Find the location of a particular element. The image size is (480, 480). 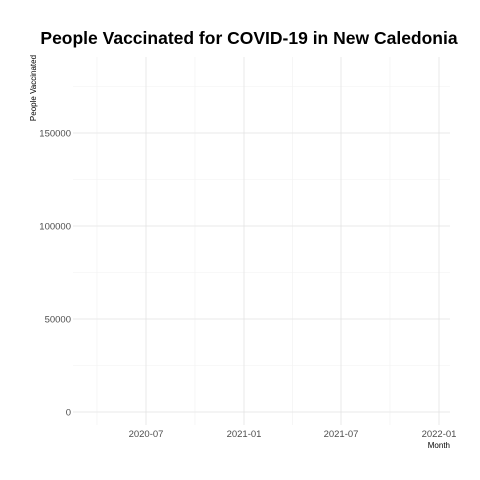

y-tick-label: 100000 is located at coordinates (55, 227).